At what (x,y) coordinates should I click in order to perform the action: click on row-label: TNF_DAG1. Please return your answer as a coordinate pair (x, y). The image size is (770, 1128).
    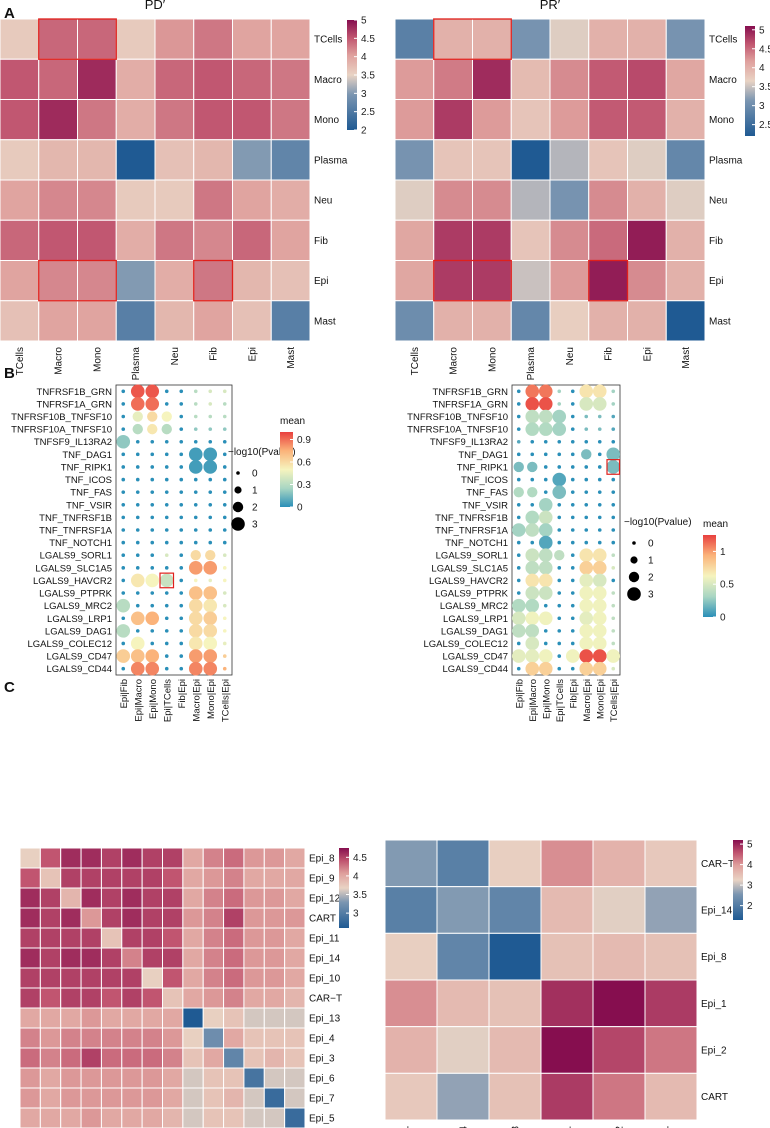
    Looking at the image, I should click on (87, 455).